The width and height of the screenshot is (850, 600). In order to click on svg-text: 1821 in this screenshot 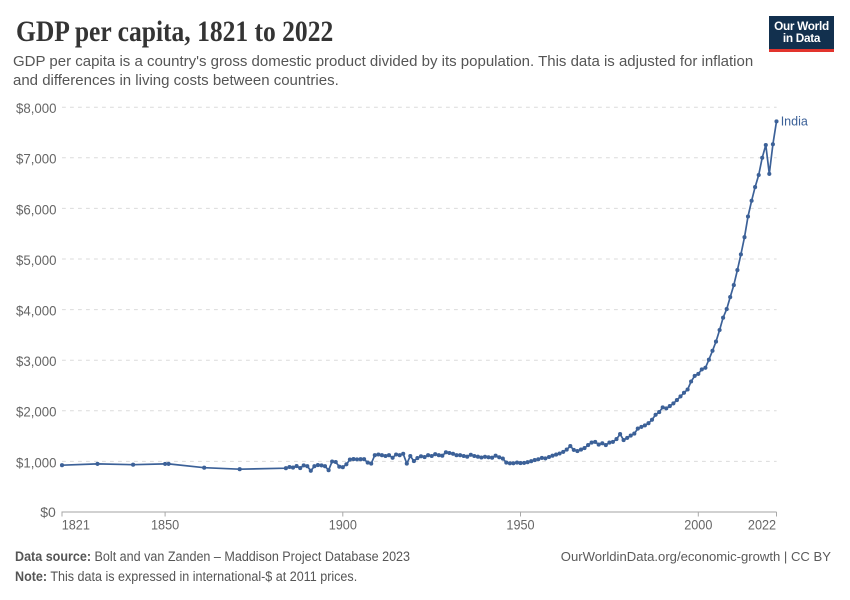, I will do `click(76, 525)`.